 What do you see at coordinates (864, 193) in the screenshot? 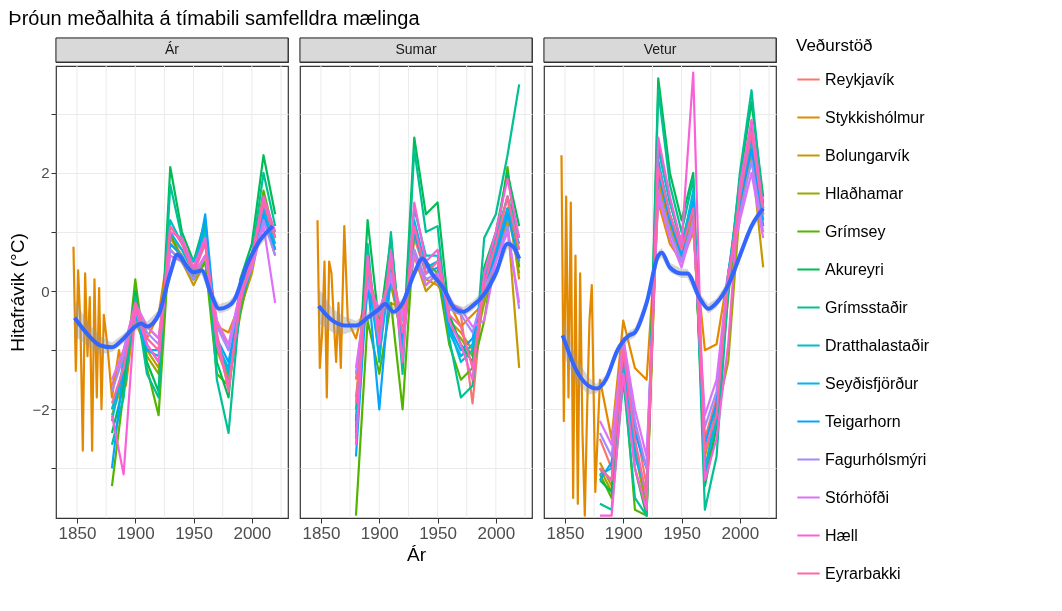
I see `legend-label: Hlaðhamar` at bounding box center [864, 193].